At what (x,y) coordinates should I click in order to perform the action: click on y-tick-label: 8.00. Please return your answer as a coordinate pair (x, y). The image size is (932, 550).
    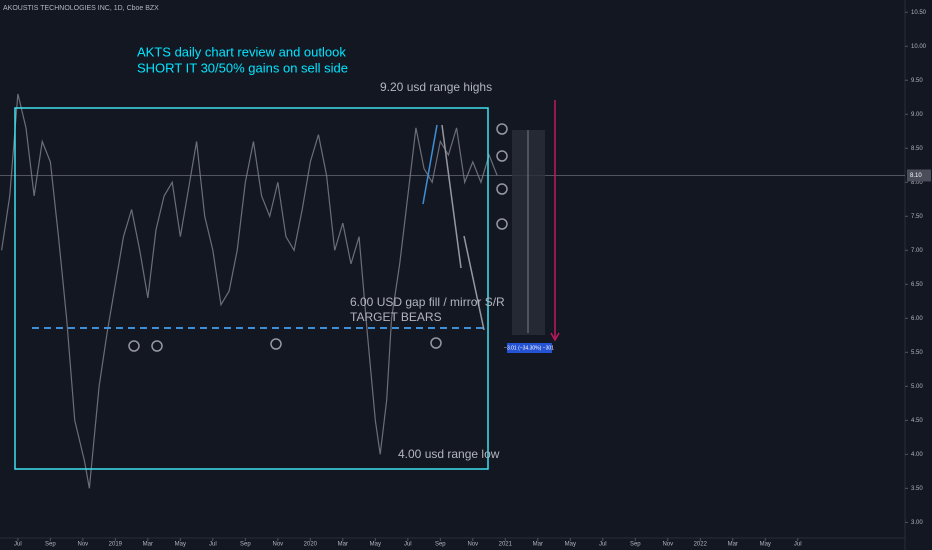
    Looking at the image, I should click on (917, 183).